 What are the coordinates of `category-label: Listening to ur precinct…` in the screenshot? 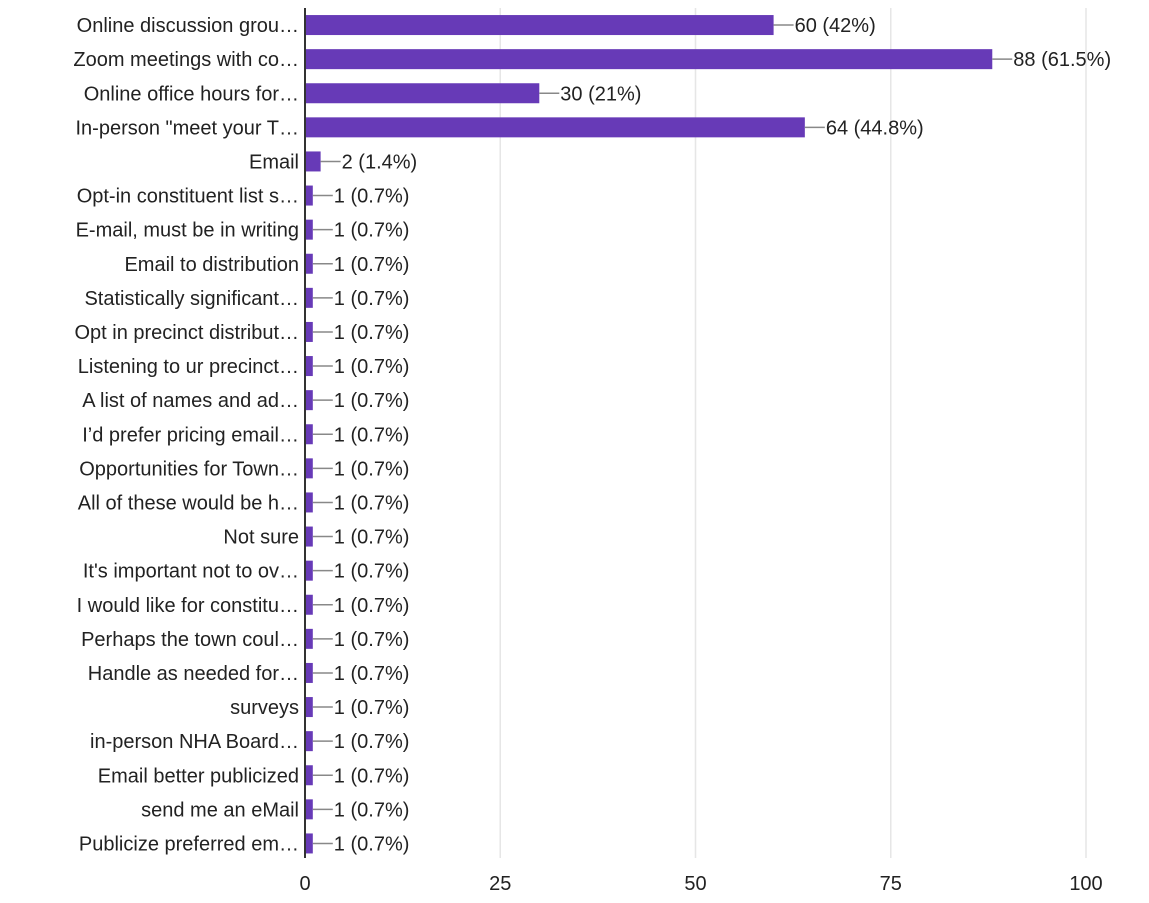 It's located at (188, 367).